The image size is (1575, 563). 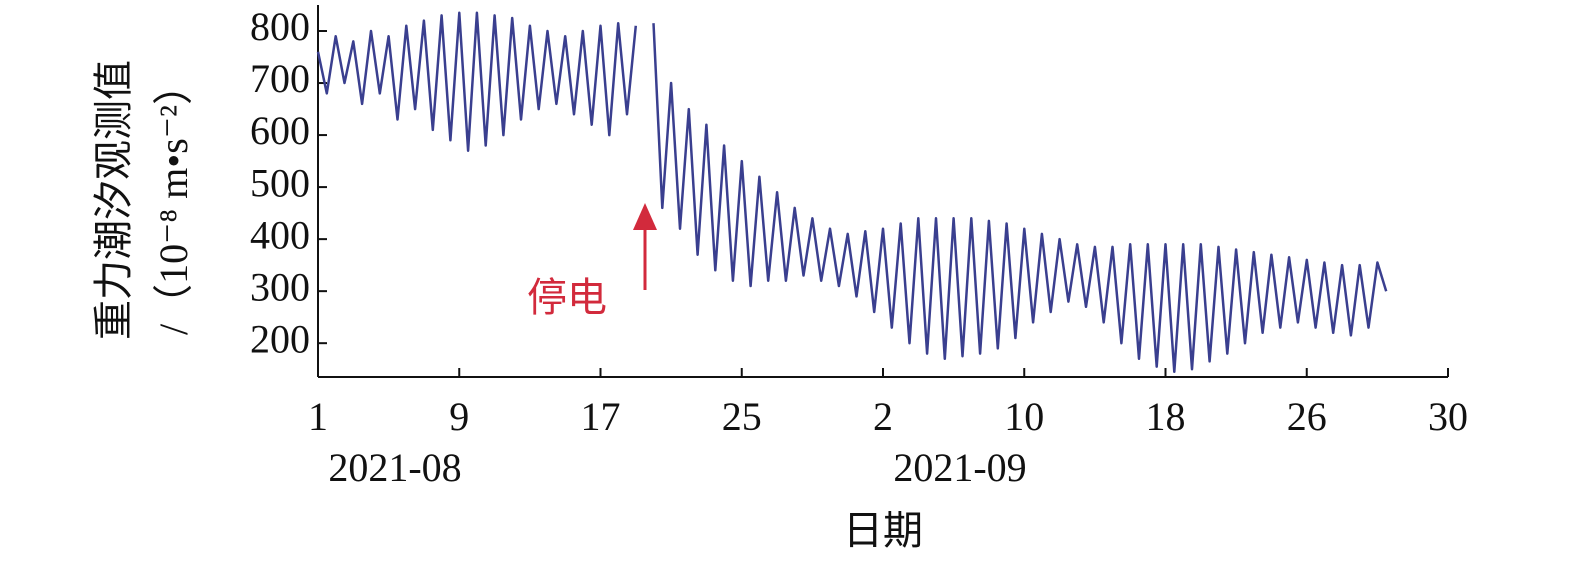 I want to click on y-tick-label: 300, so click(x=280, y=286).